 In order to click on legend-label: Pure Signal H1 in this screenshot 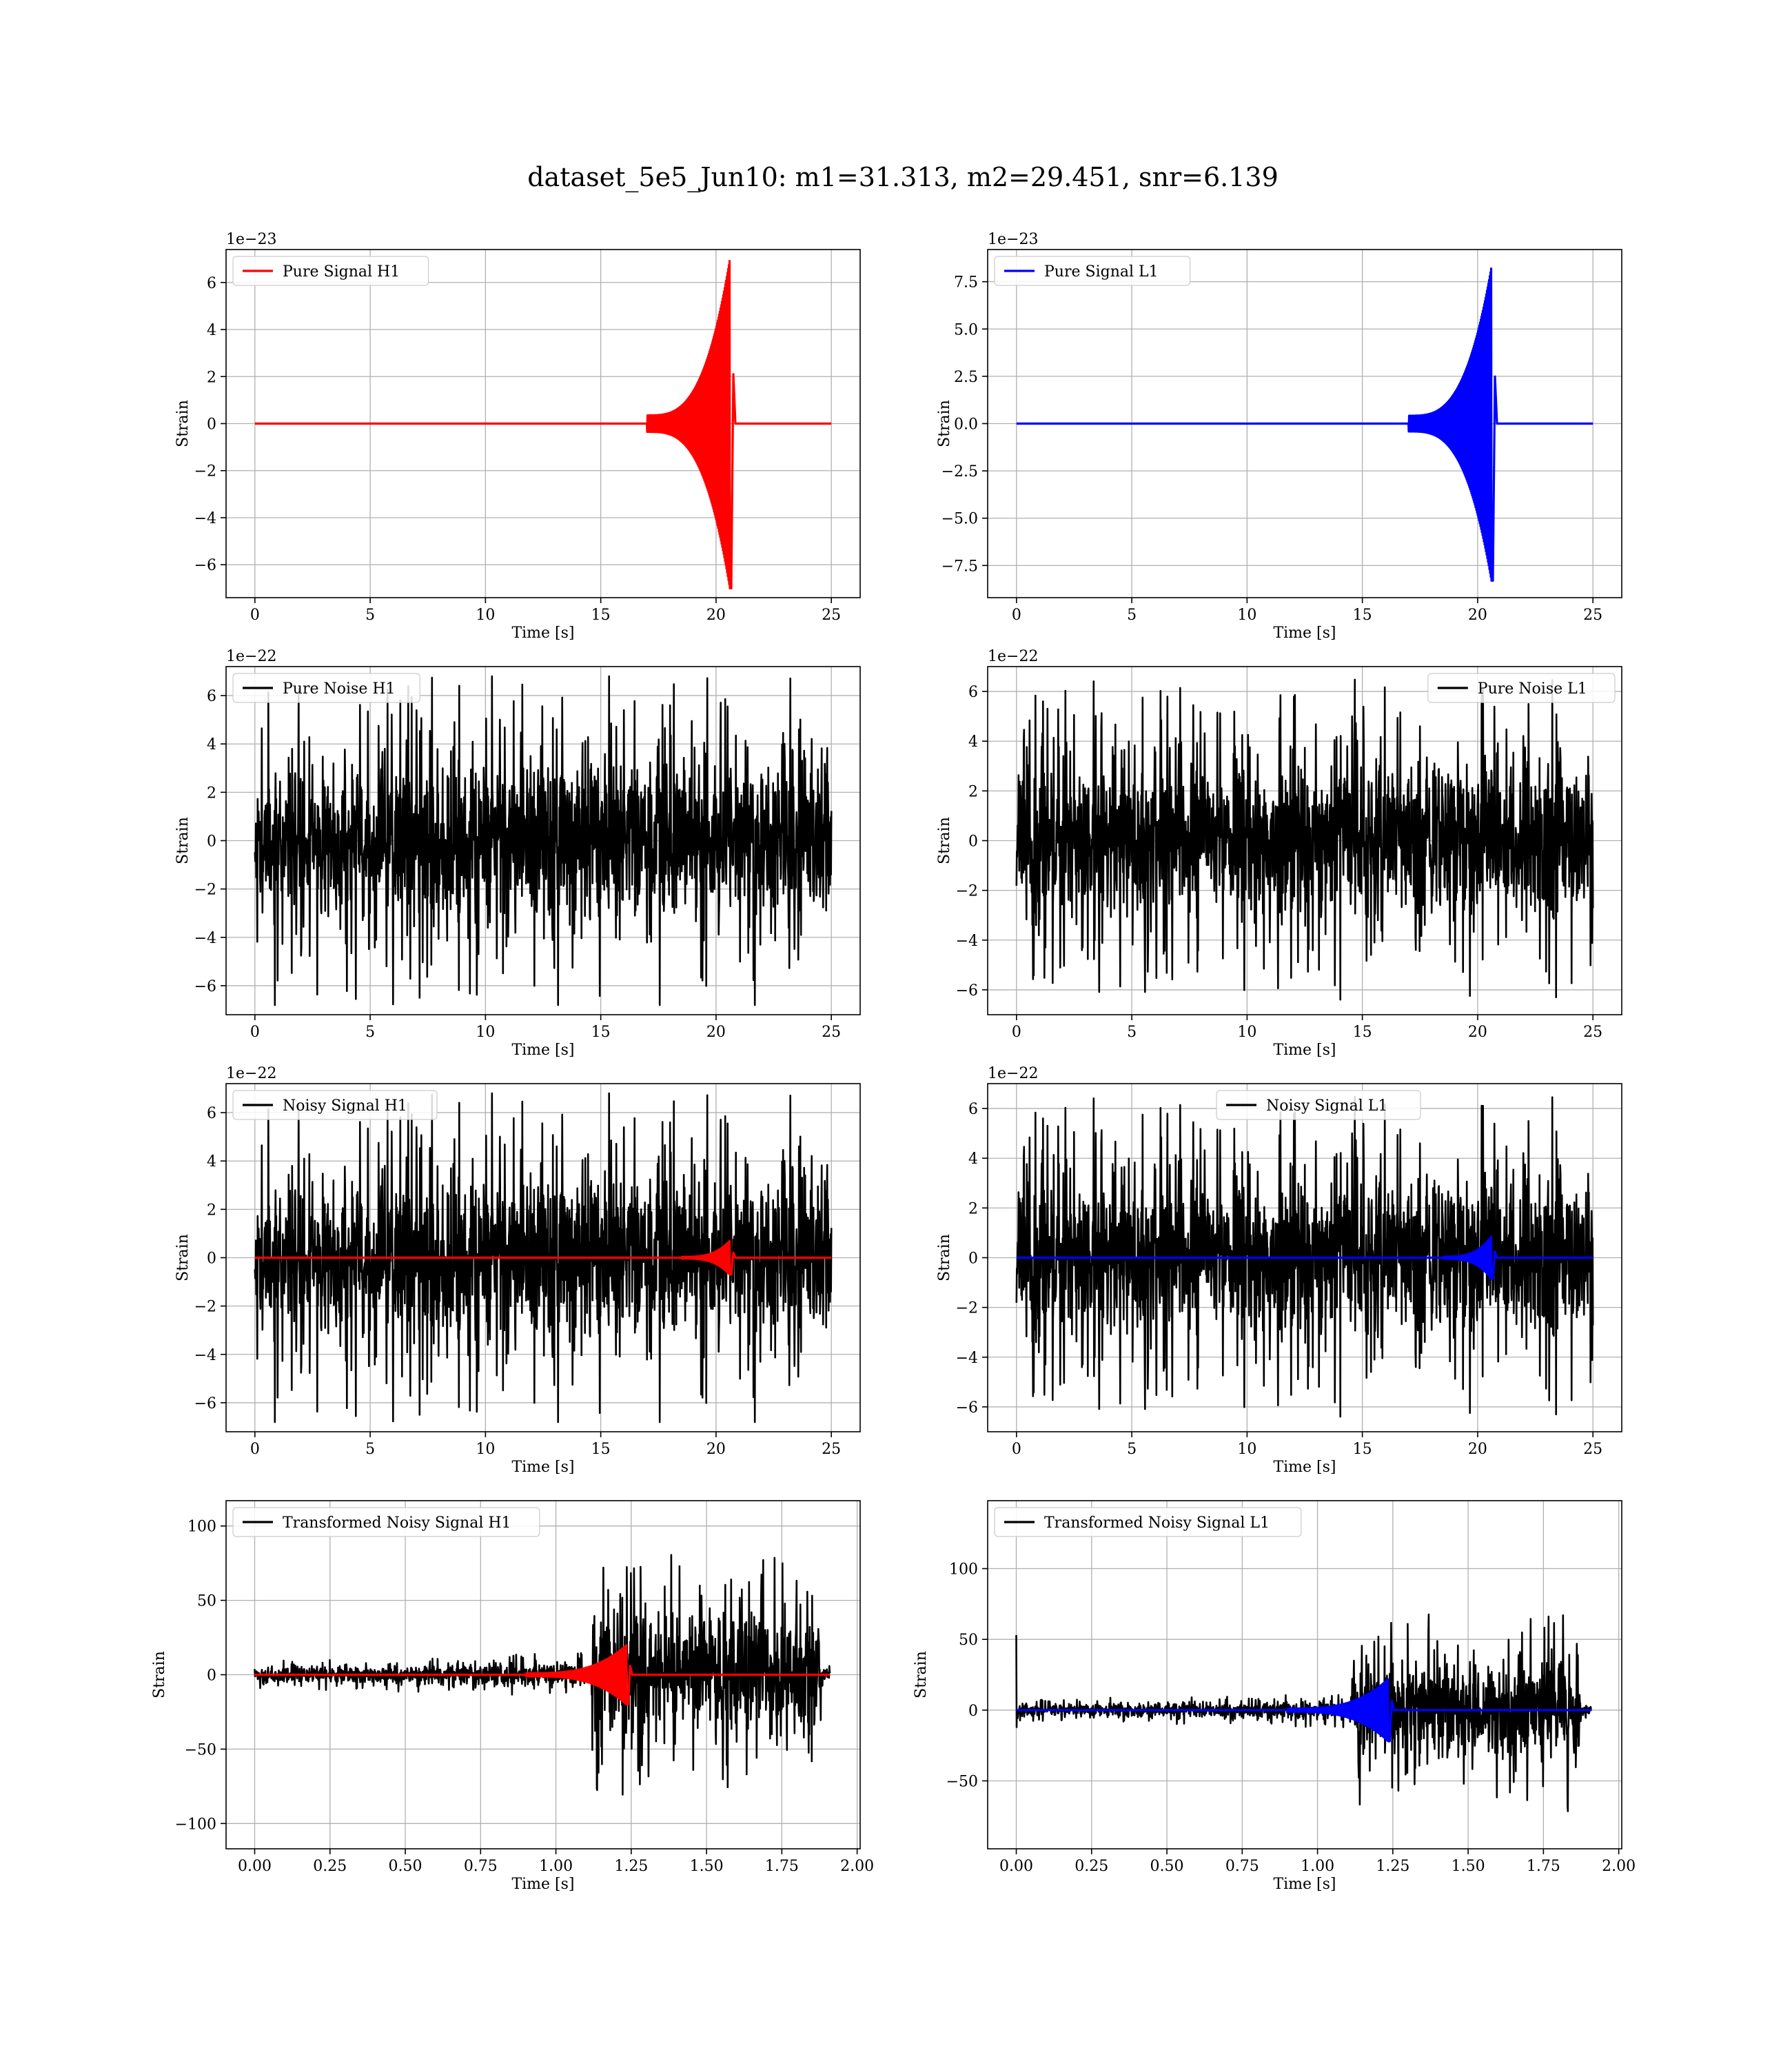, I will do `click(341, 272)`.